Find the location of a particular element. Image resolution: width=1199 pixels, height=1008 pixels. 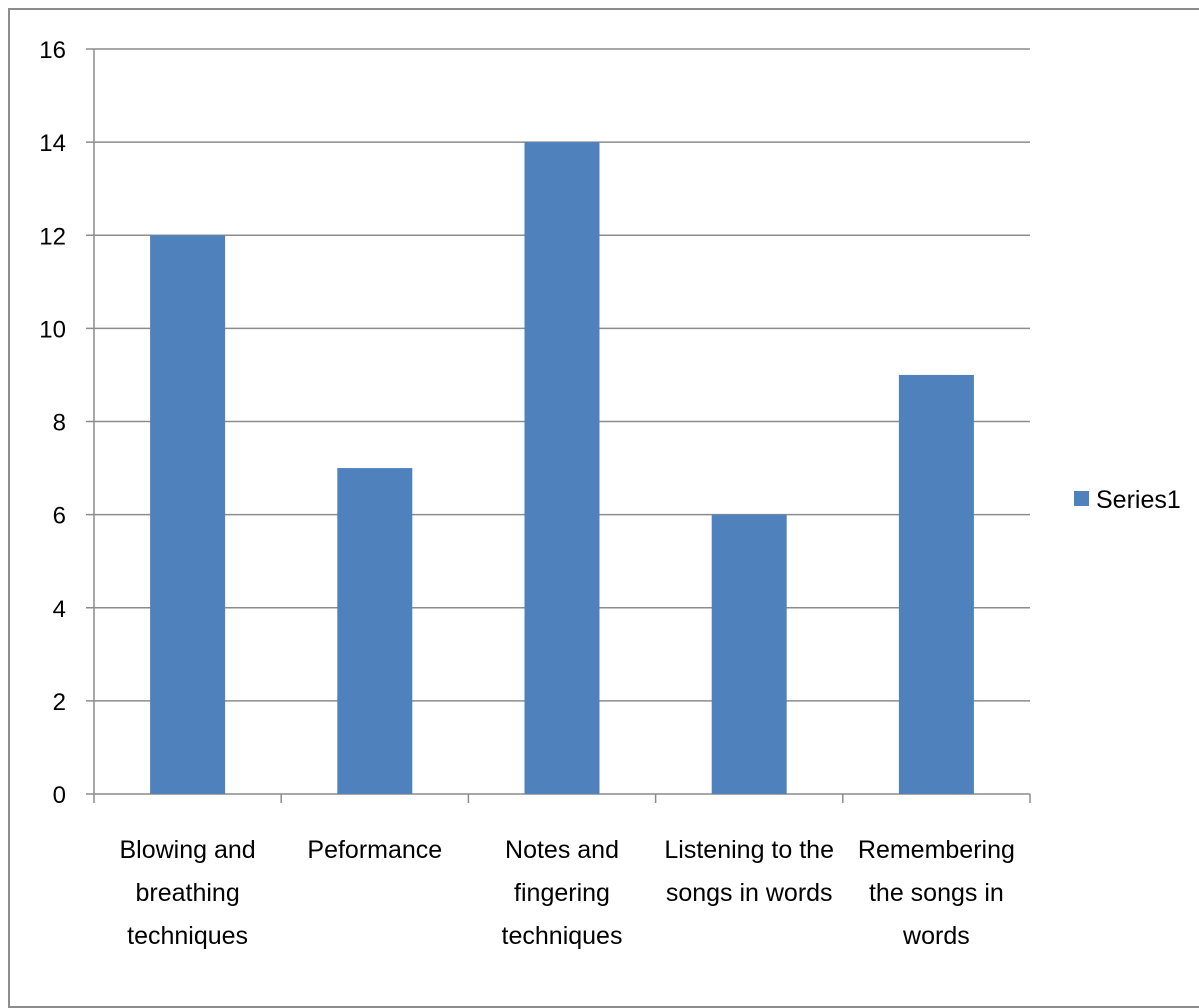

x-category-label: the songs in is located at coordinates (936, 893).